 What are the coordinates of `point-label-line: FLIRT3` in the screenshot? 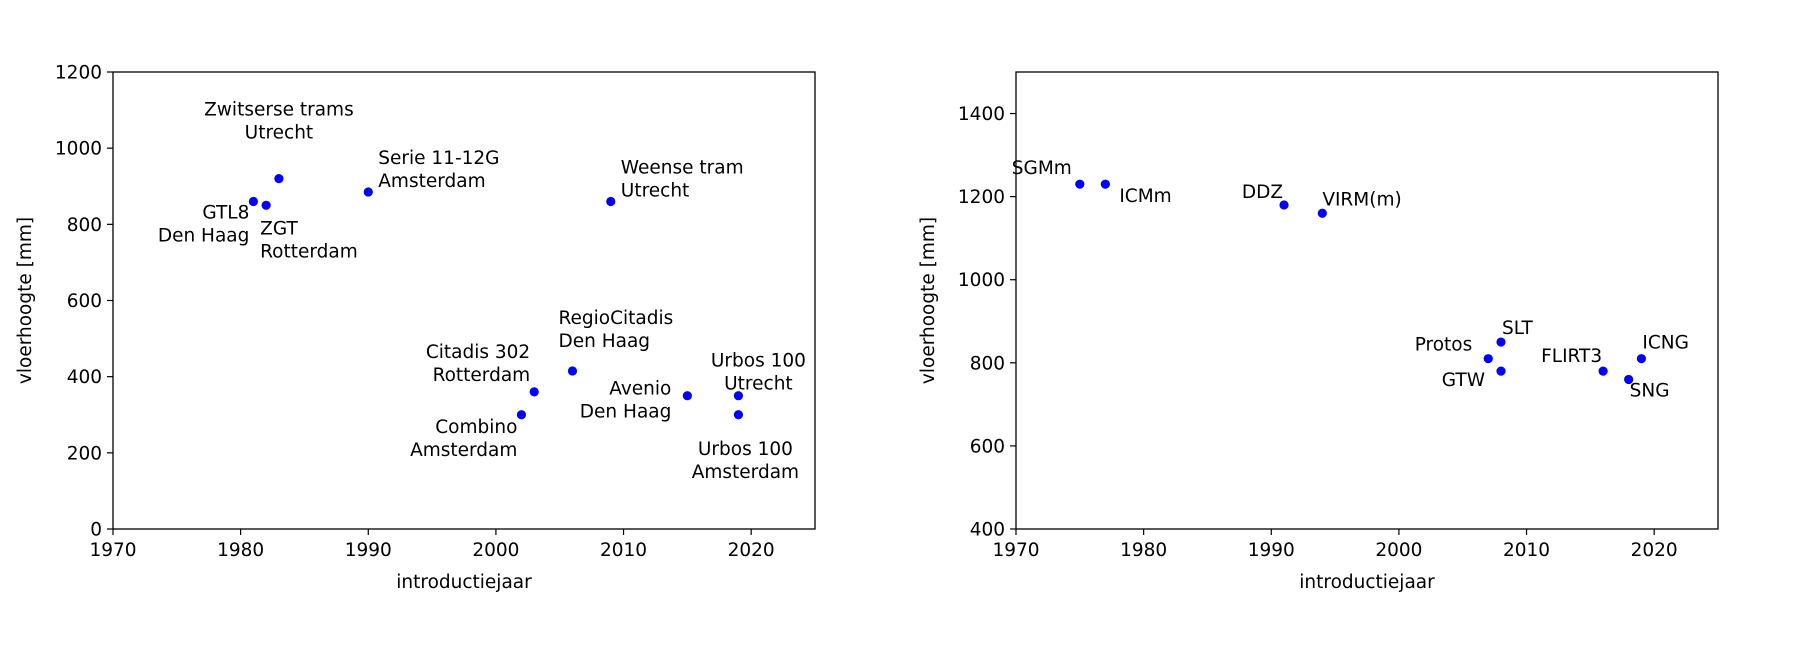 It's located at (1571, 356).